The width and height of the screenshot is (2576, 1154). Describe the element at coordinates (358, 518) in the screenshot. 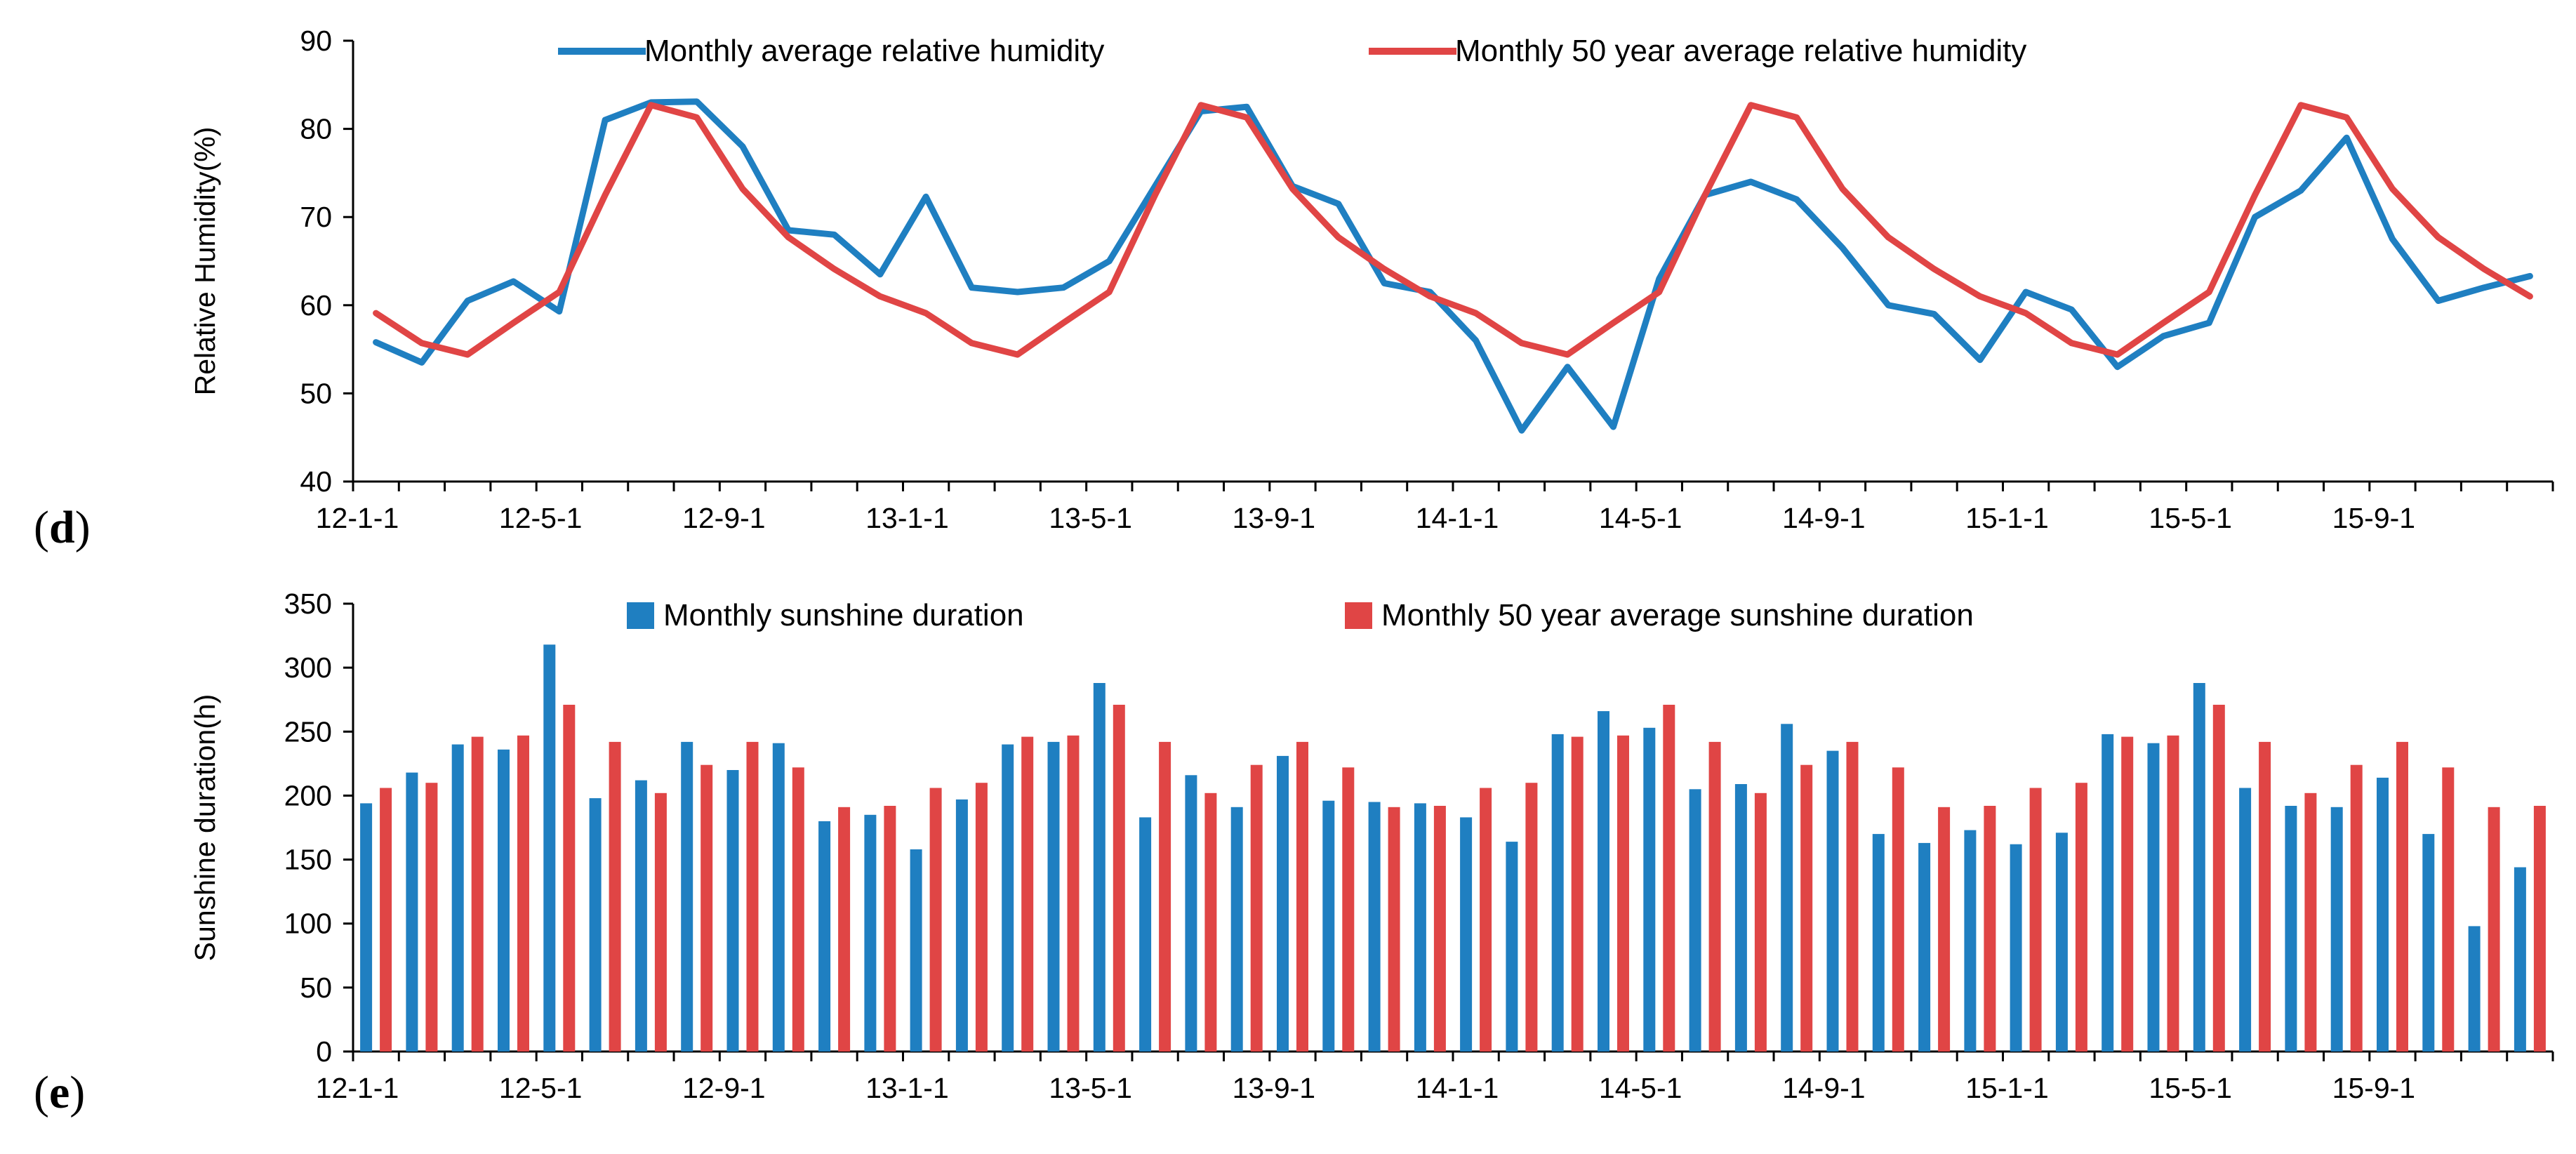

I see `d-x-tick-label: 12-1-1` at that location.